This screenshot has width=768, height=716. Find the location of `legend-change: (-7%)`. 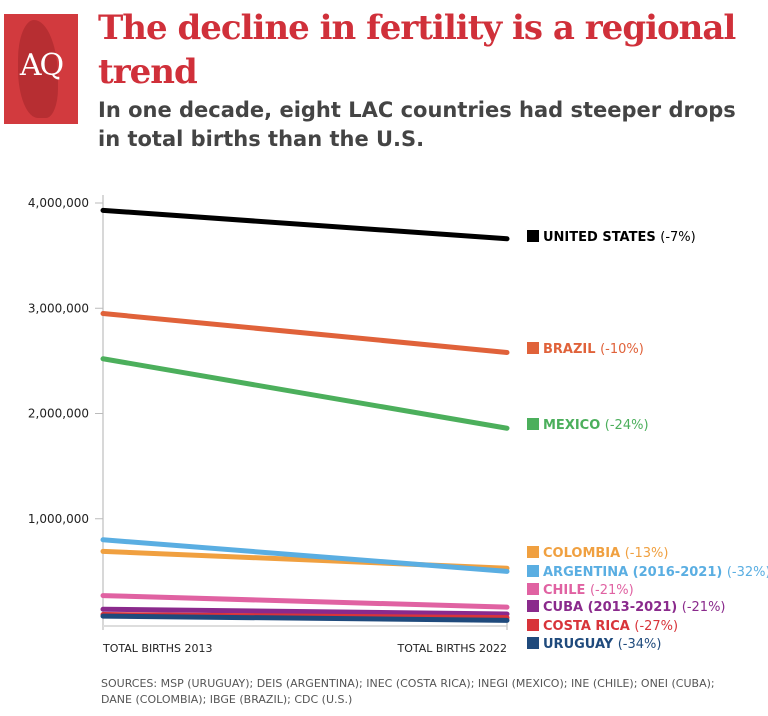

legend-change: (-7%) is located at coordinates (677, 237).